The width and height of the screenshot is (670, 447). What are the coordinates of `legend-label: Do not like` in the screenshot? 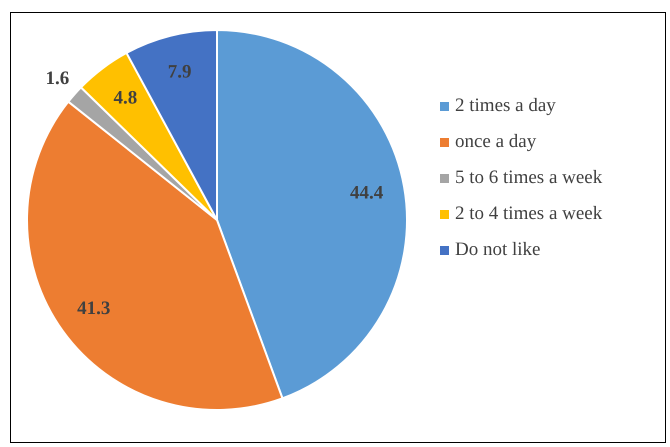 It's located at (497, 250).